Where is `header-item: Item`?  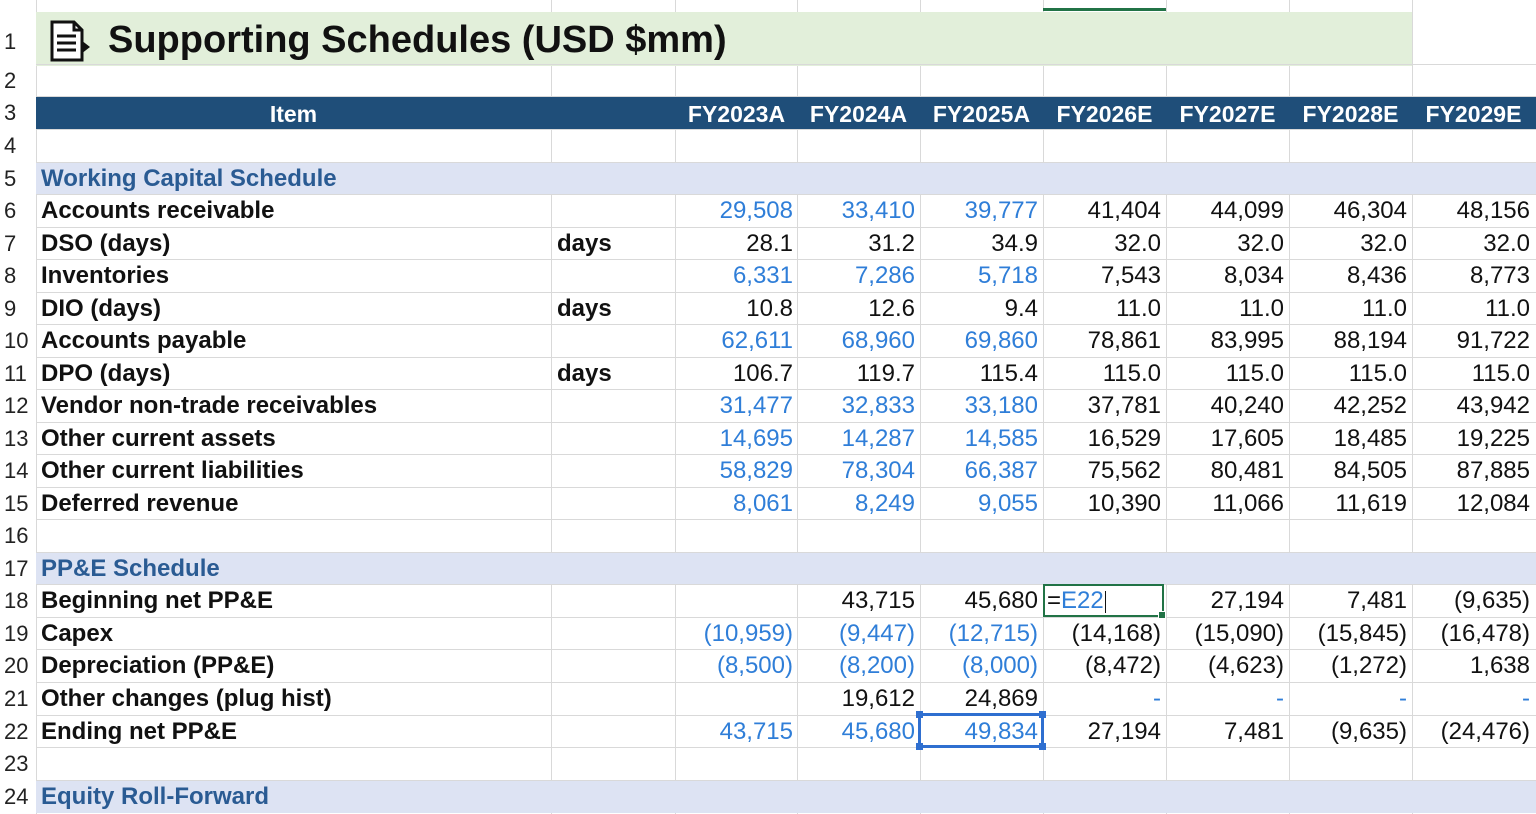 header-item: Item is located at coordinates (293, 114).